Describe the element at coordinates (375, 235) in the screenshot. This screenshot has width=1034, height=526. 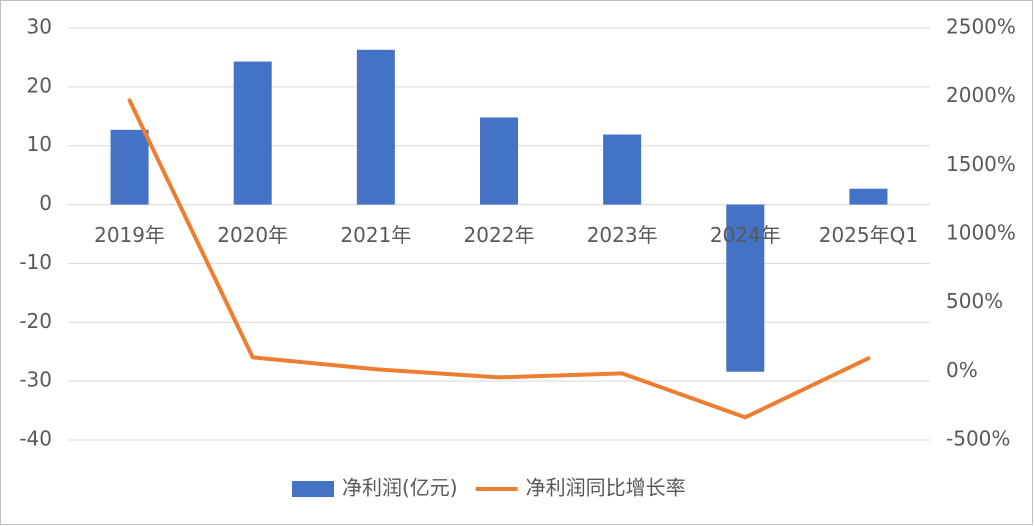
I see `x-tick-label: 2021年` at that location.